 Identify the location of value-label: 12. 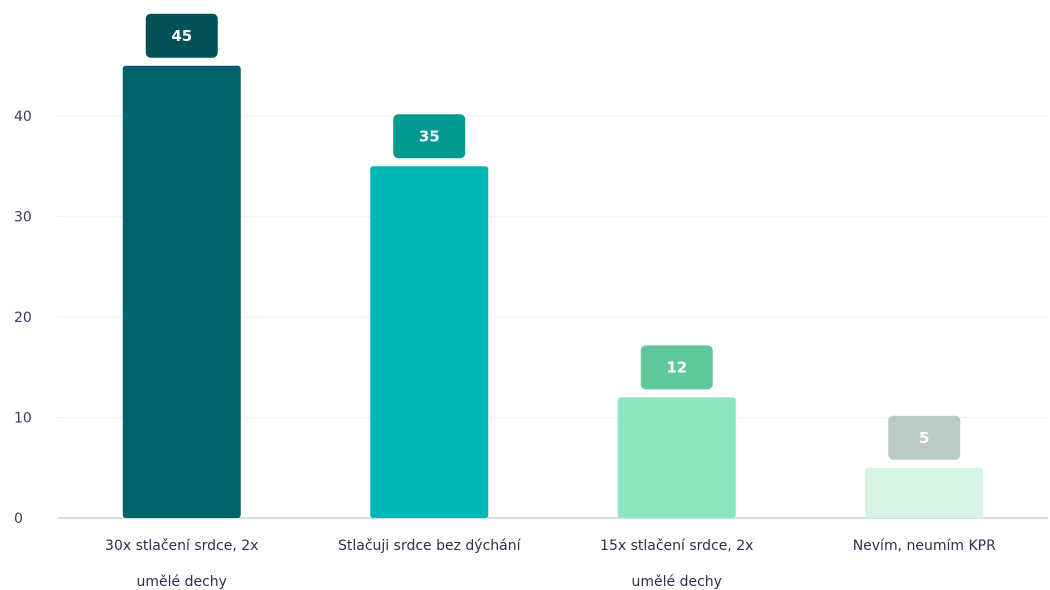
(676, 367).